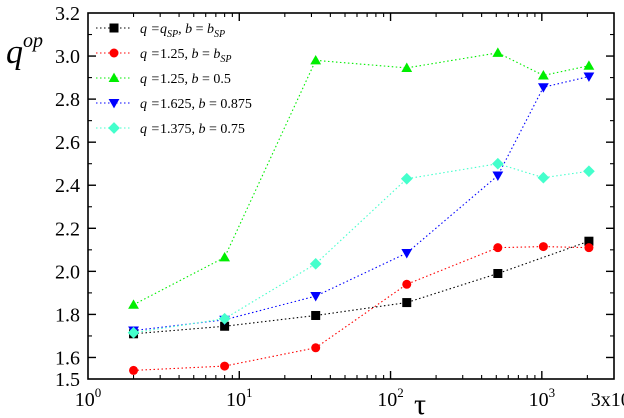 The width and height of the screenshot is (624, 418). I want to click on x-tick-label: 10⁰, so click(88, 398).